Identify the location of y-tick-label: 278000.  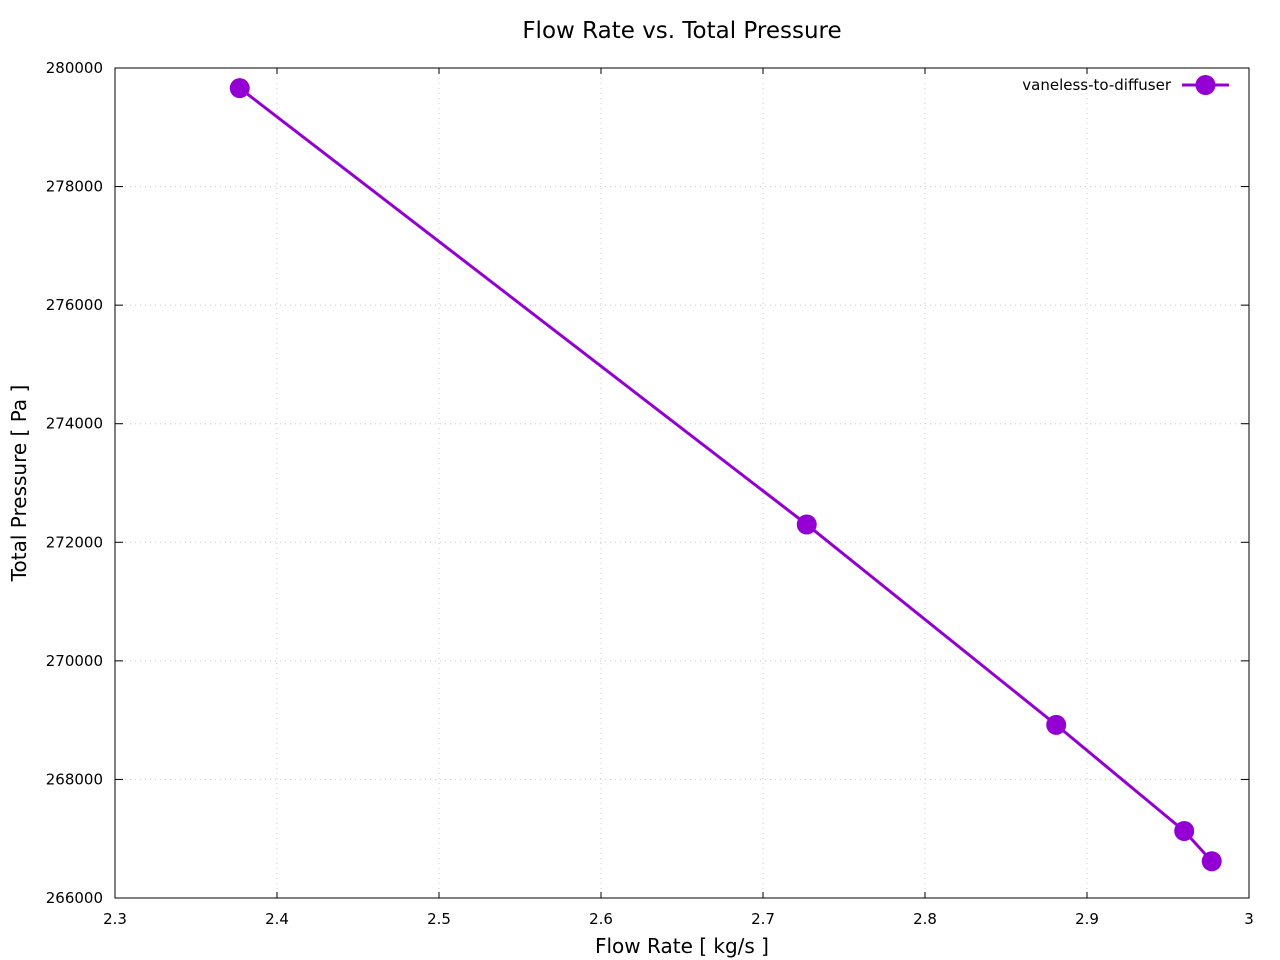
(74, 187).